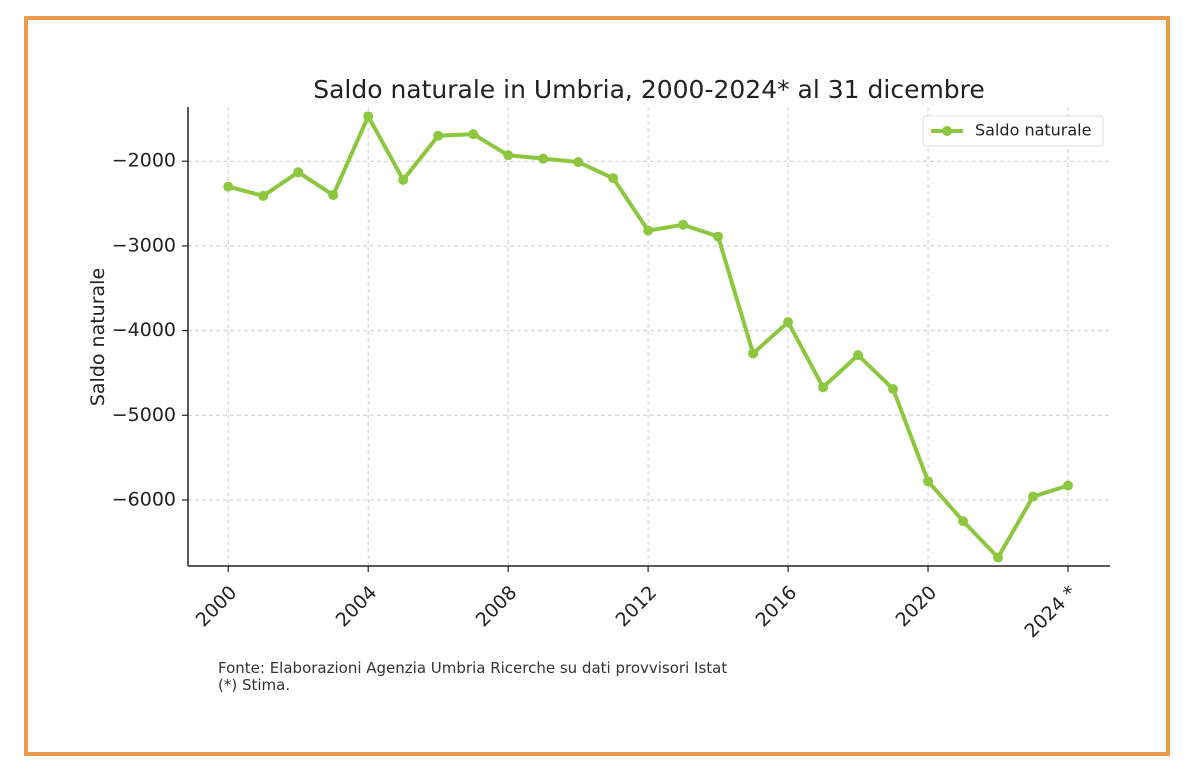 The image size is (1200, 782). What do you see at coordinates (947, 131) in the screenshot?
I see `legend-marker` at bounding box center [947, 131].